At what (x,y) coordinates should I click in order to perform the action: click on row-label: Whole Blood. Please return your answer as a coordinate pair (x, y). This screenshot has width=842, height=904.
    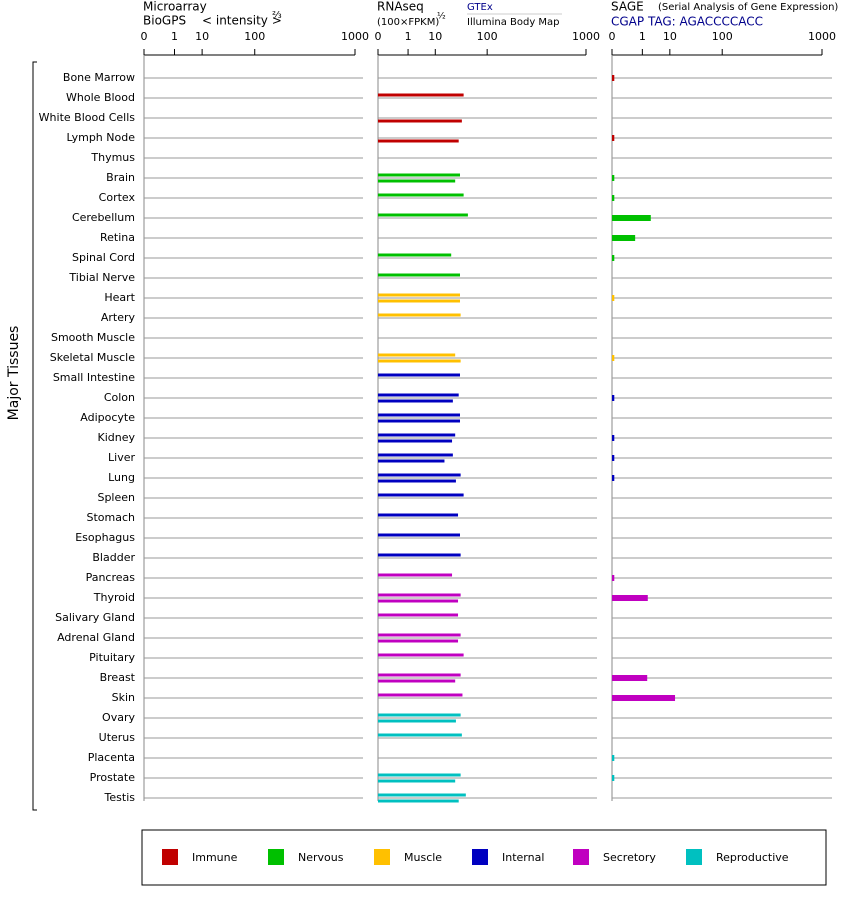
    Looking at the image, I should click on (100, 97).